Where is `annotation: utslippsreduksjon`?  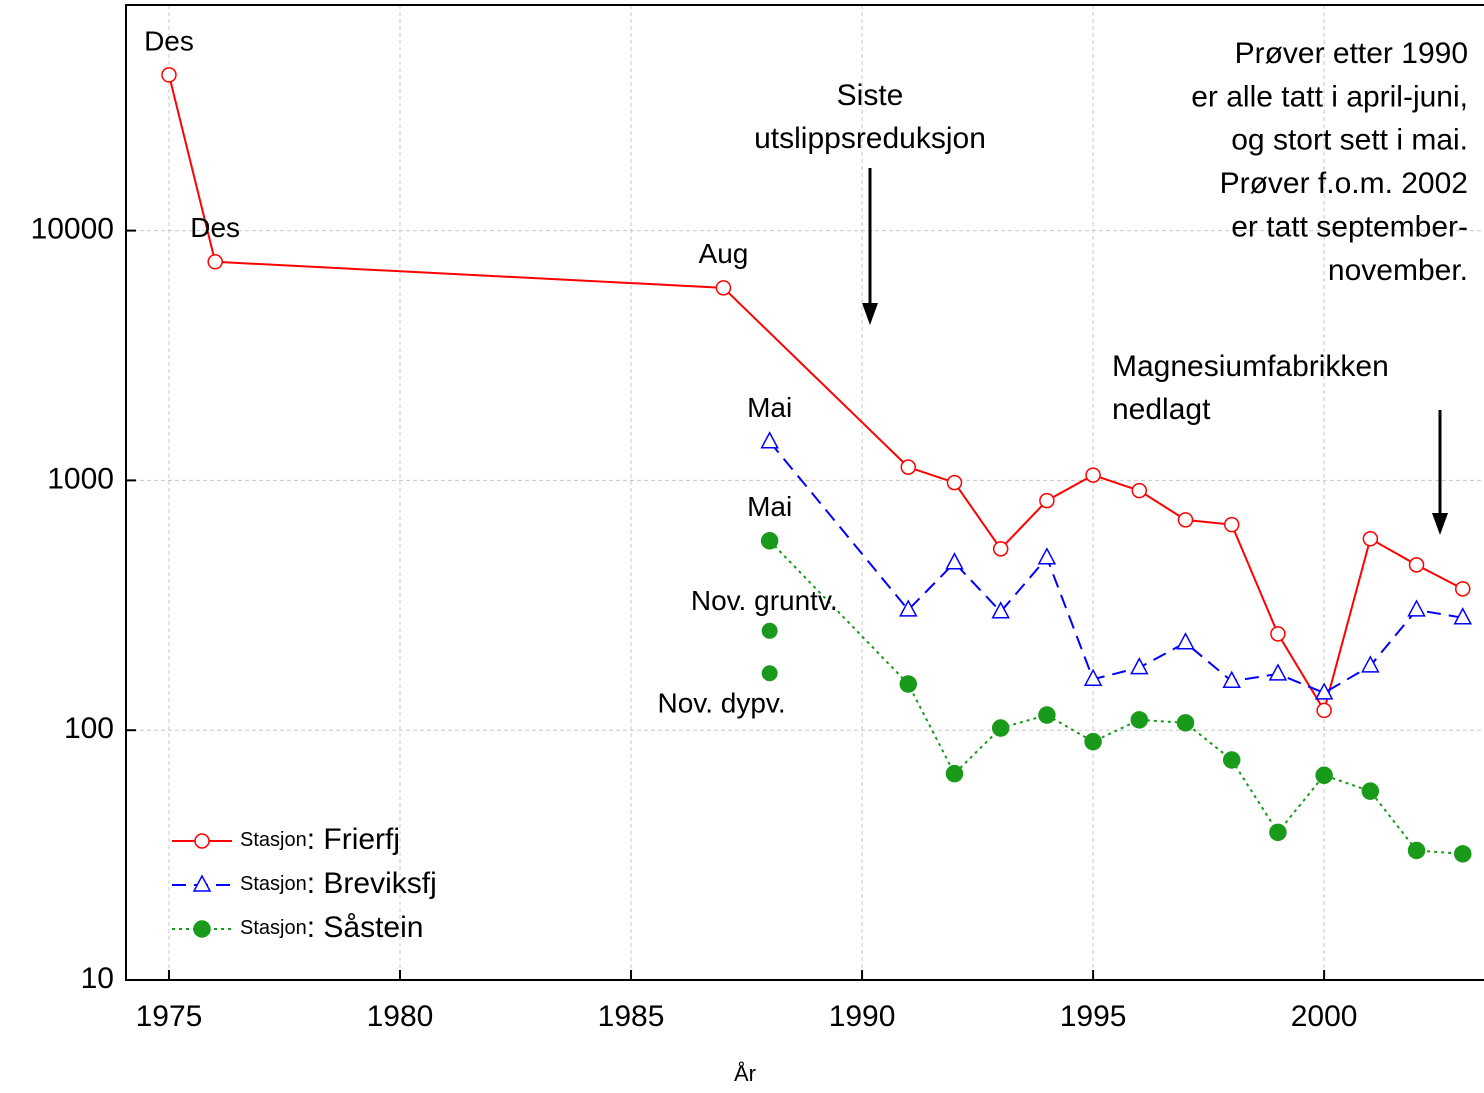 annotation: utslippsreduksjon is located at coordinates (870, 138).